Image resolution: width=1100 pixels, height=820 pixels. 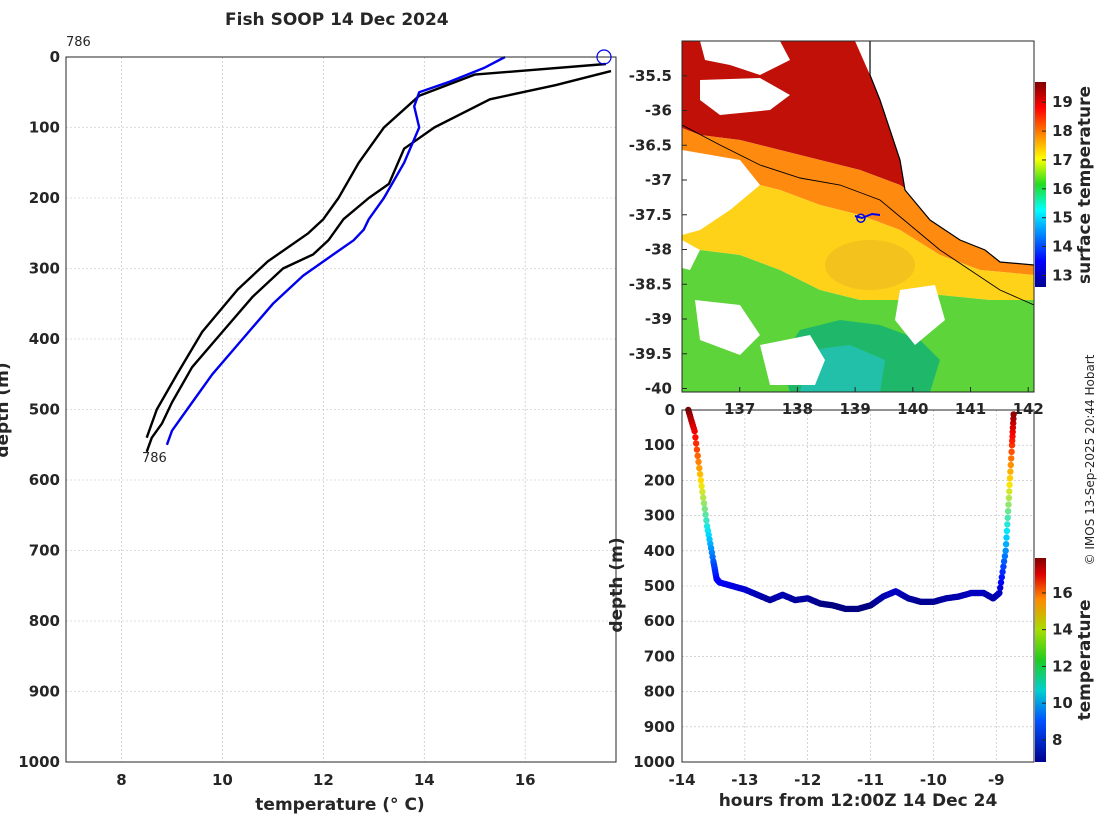 What do you see at coordinates (658, 250) in the screenshot?
I see `map-lat-label: -38` at bounding box center [658, 250].